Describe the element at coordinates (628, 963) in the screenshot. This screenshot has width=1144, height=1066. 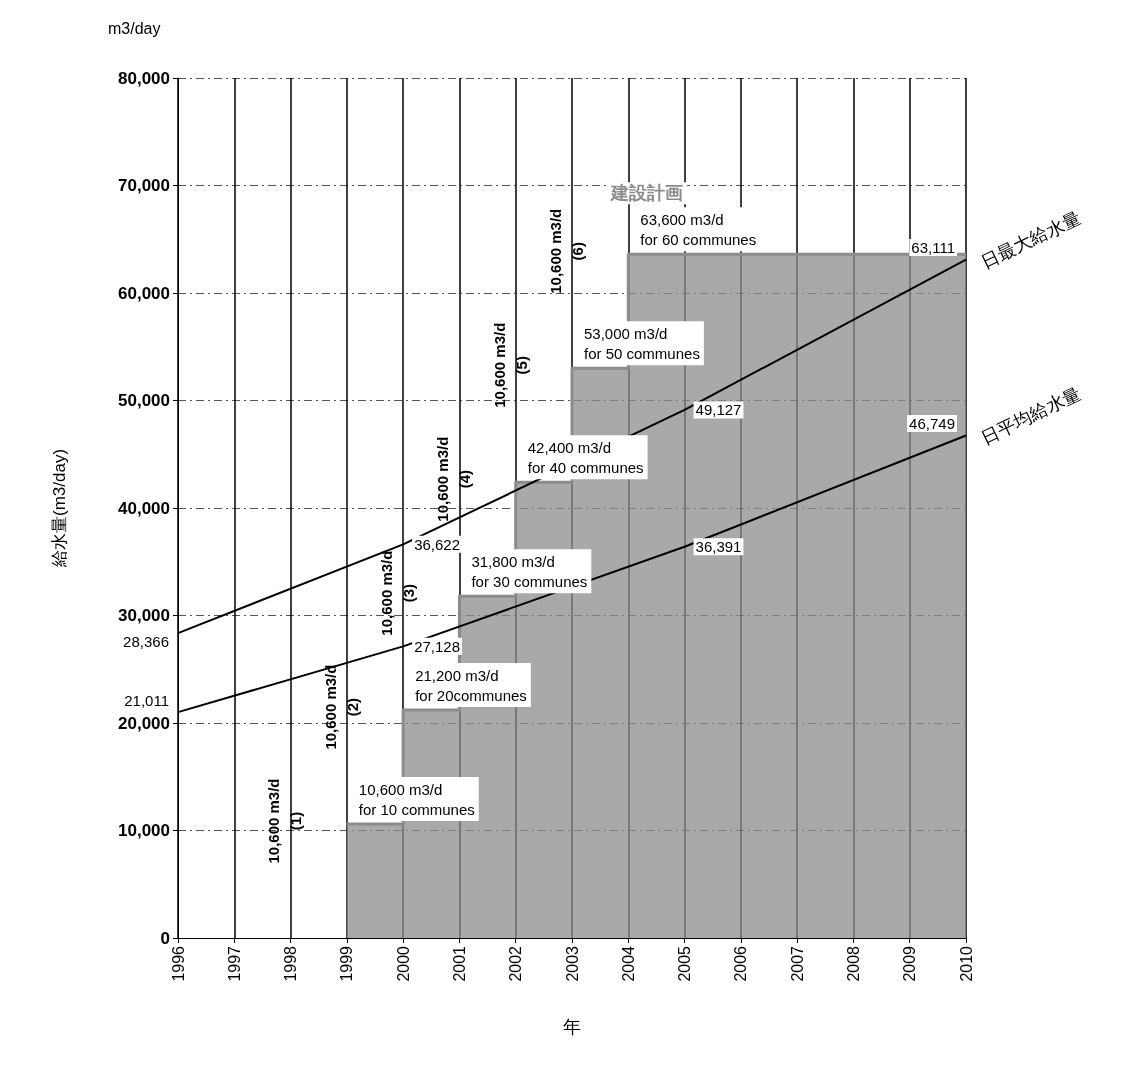
I see `x-tick-label: 2004` at that location.